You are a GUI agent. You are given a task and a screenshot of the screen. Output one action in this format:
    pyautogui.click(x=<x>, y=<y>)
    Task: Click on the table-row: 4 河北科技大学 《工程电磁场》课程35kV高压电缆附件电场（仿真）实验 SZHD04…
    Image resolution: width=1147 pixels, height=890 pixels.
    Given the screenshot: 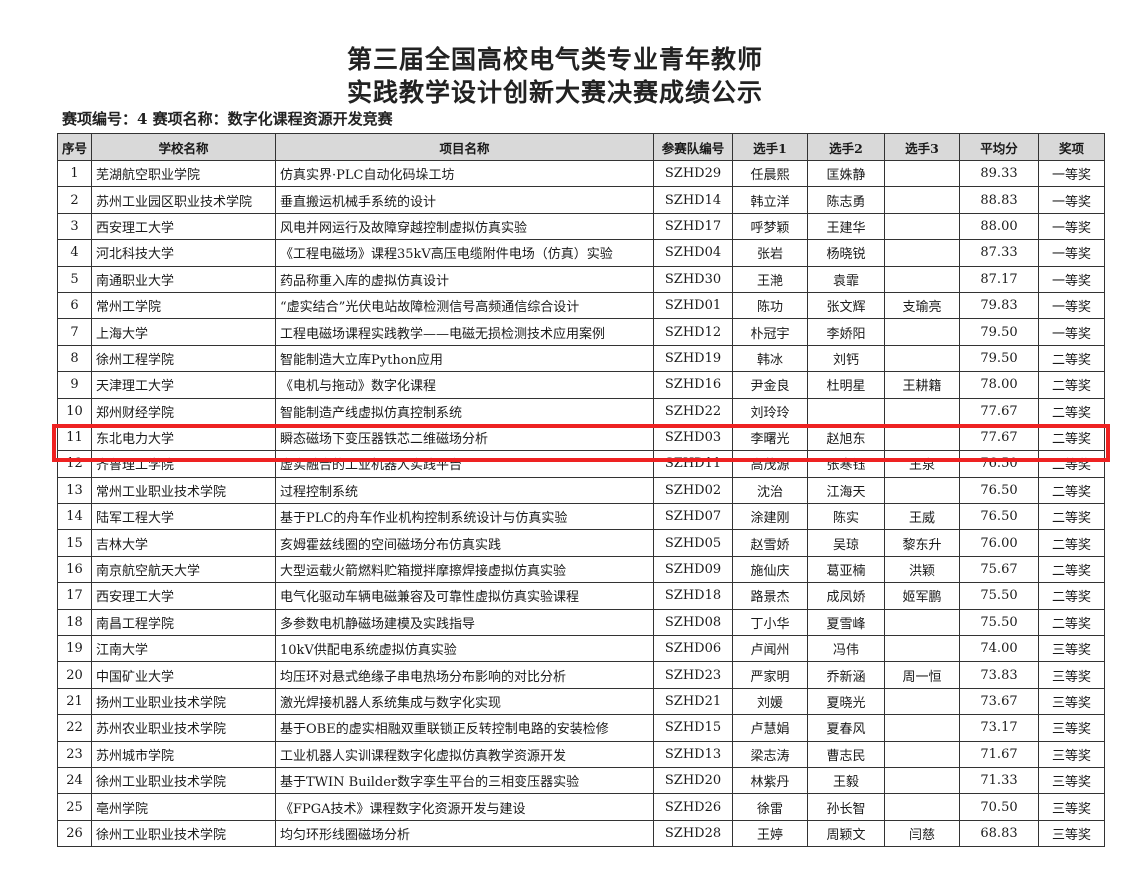 What is the action you would take?
    pyautogui.click(x=581, y=253)
    